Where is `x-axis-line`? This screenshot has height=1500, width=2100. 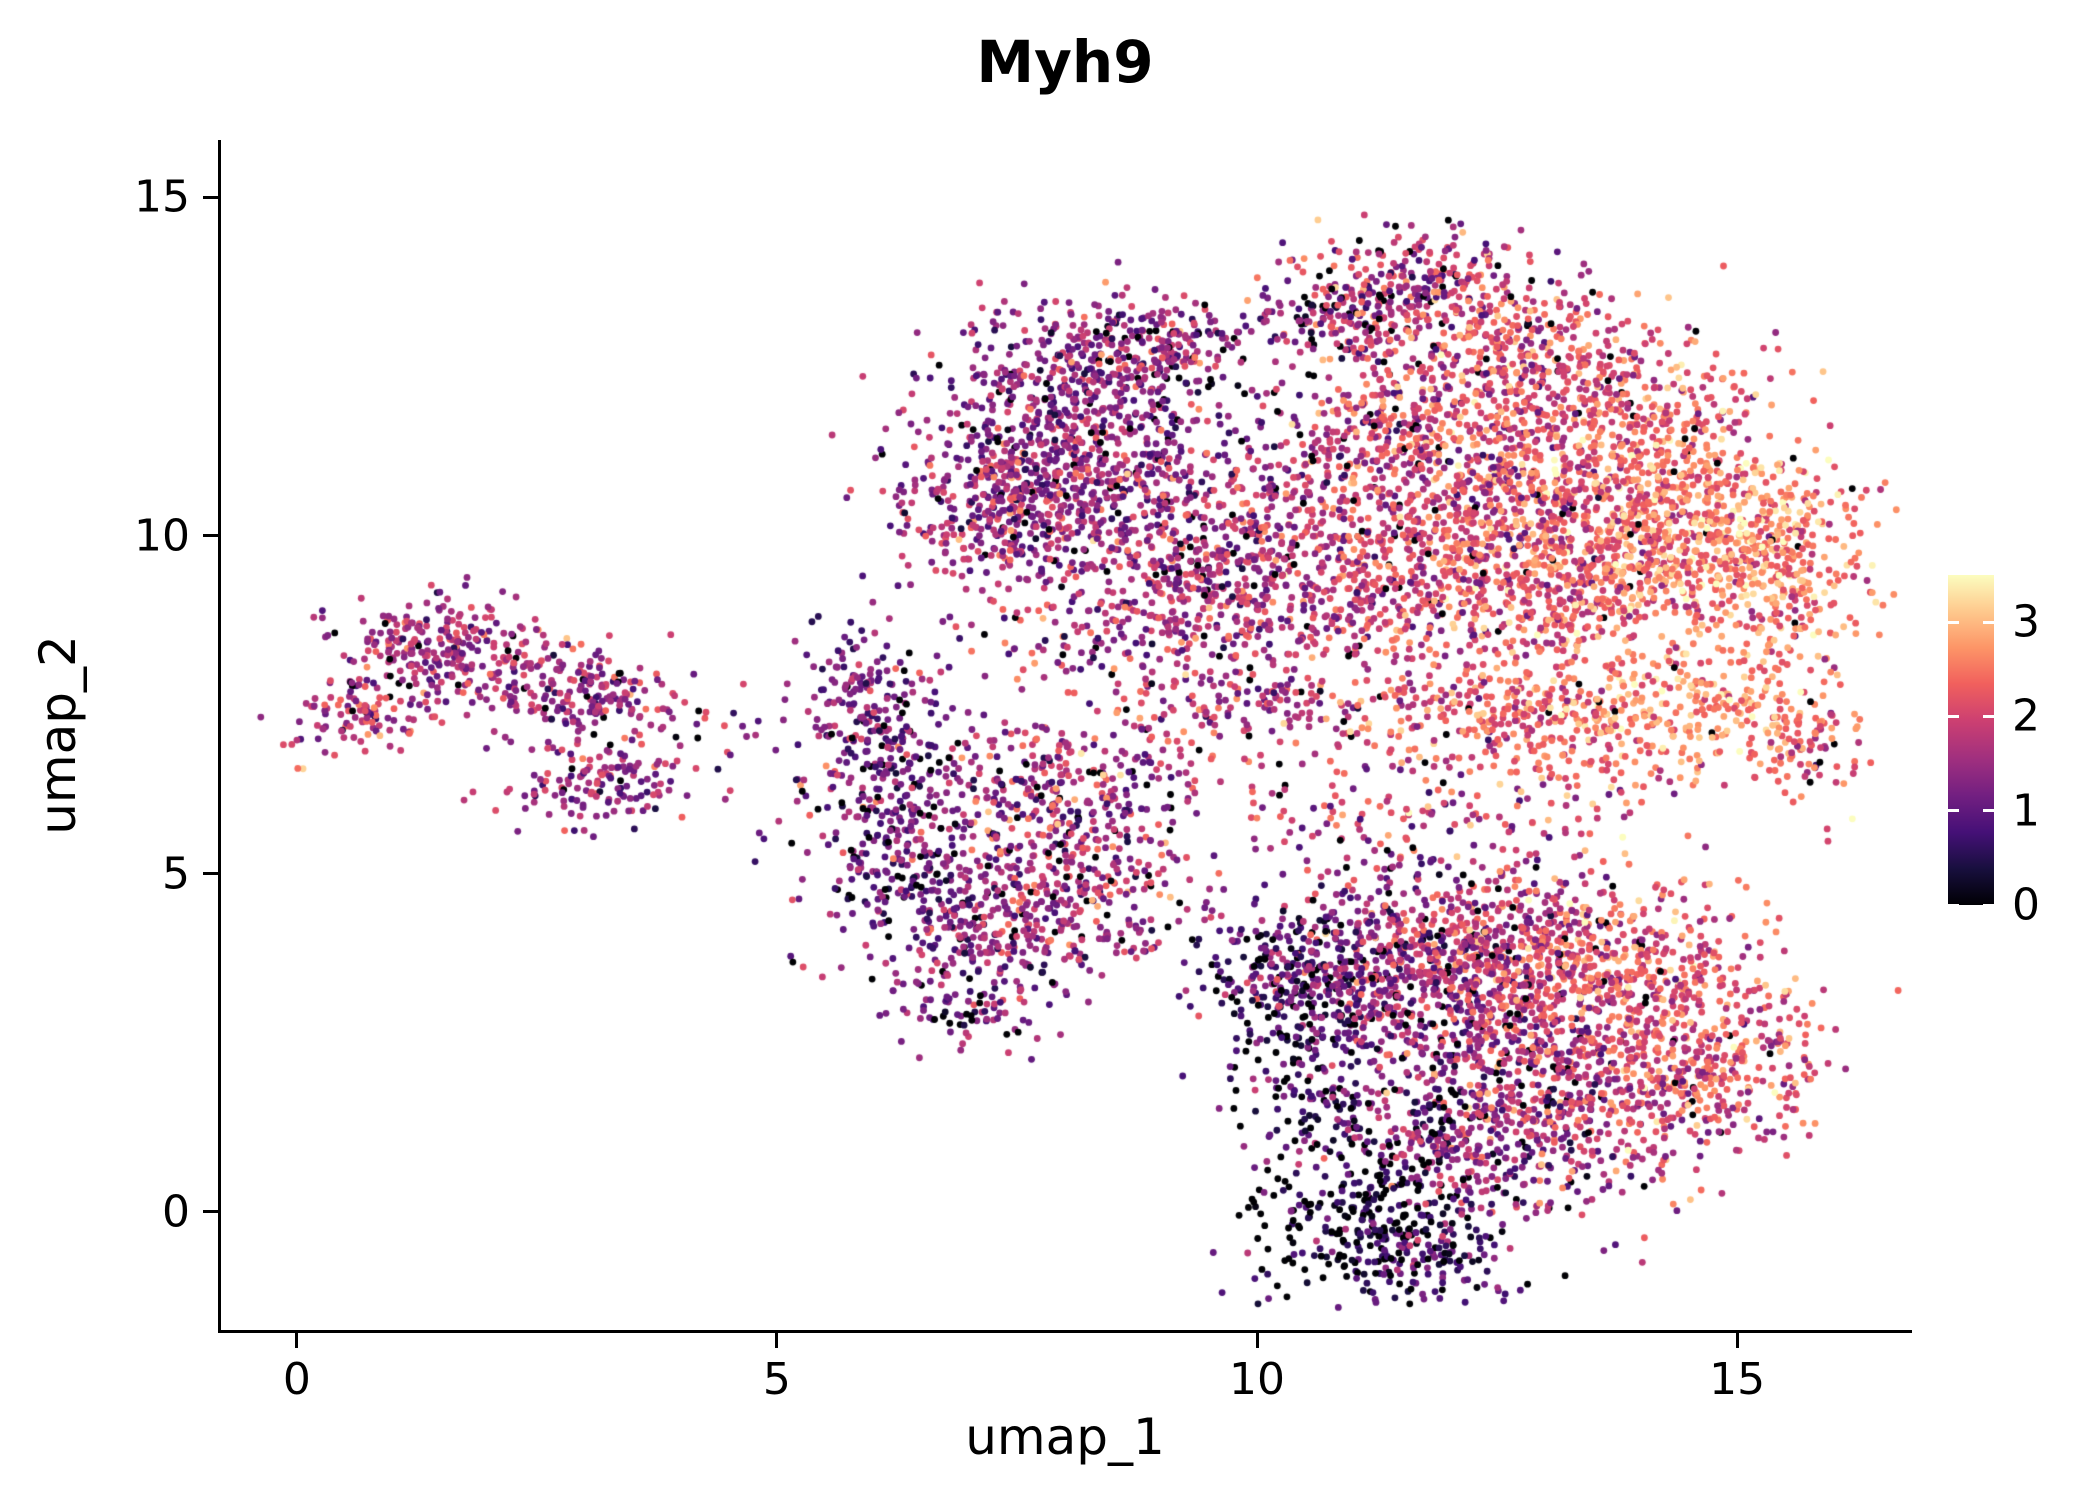
x-axis-line is located at coordinates (1065, 1331).